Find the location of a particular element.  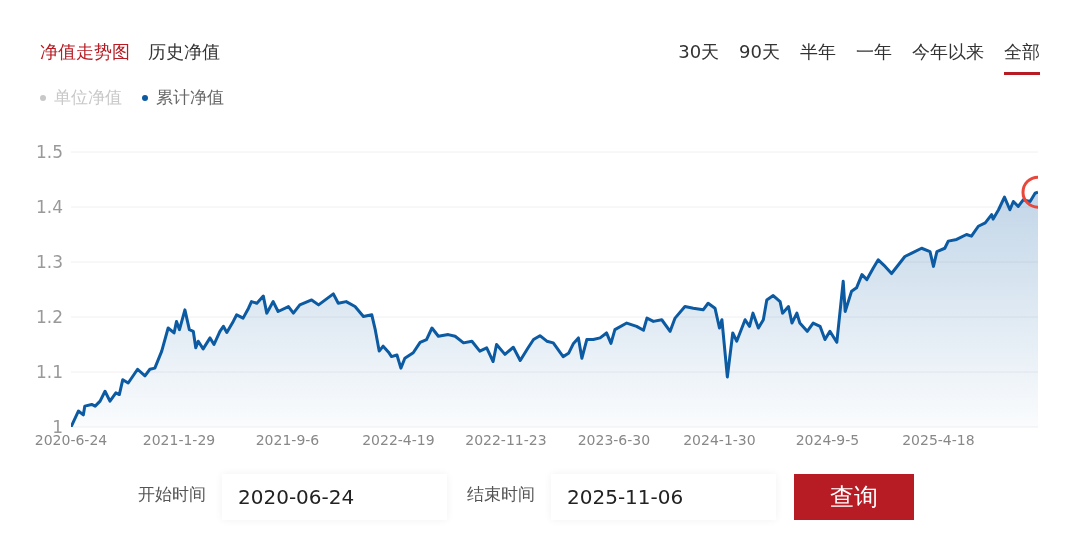

x-tick-label: 2022-4-19 is located at coordinates (398, 439).